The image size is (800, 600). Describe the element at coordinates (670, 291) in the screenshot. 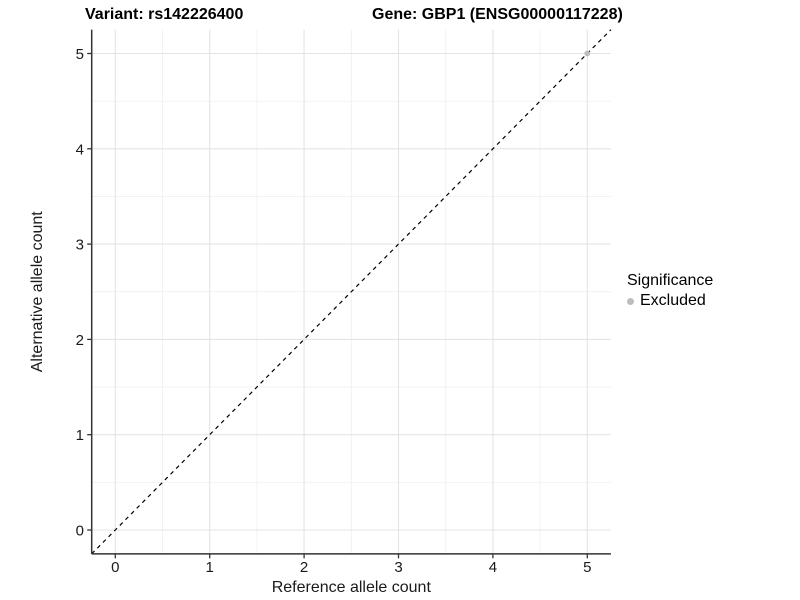

I see `legend: Significance Excluded` at that location.